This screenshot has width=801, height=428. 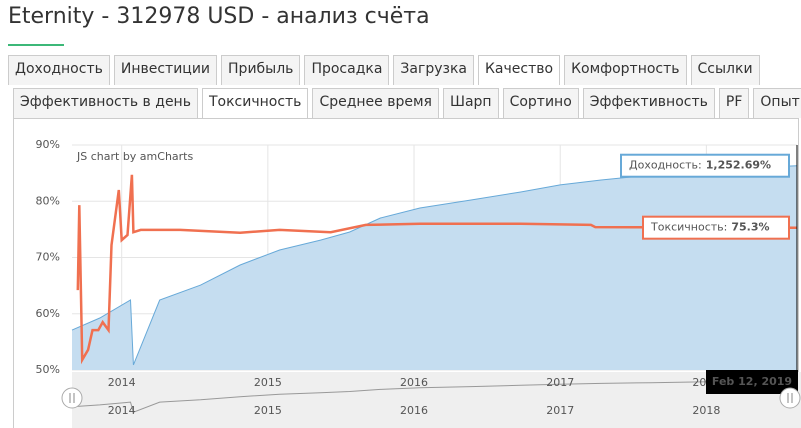 I want to click on x-tick-label: 2017, so click(x=560, y=382).